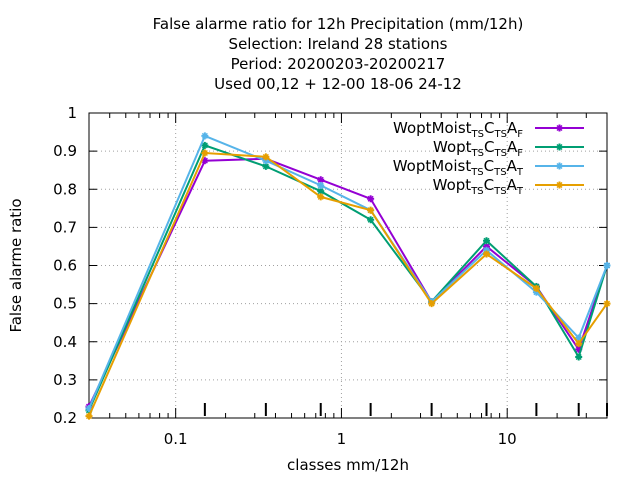  What do you see at coordinates (65, 189) in the screenshot?
I see `y-tick-label: 0.8` at bounding box center [65, 189].